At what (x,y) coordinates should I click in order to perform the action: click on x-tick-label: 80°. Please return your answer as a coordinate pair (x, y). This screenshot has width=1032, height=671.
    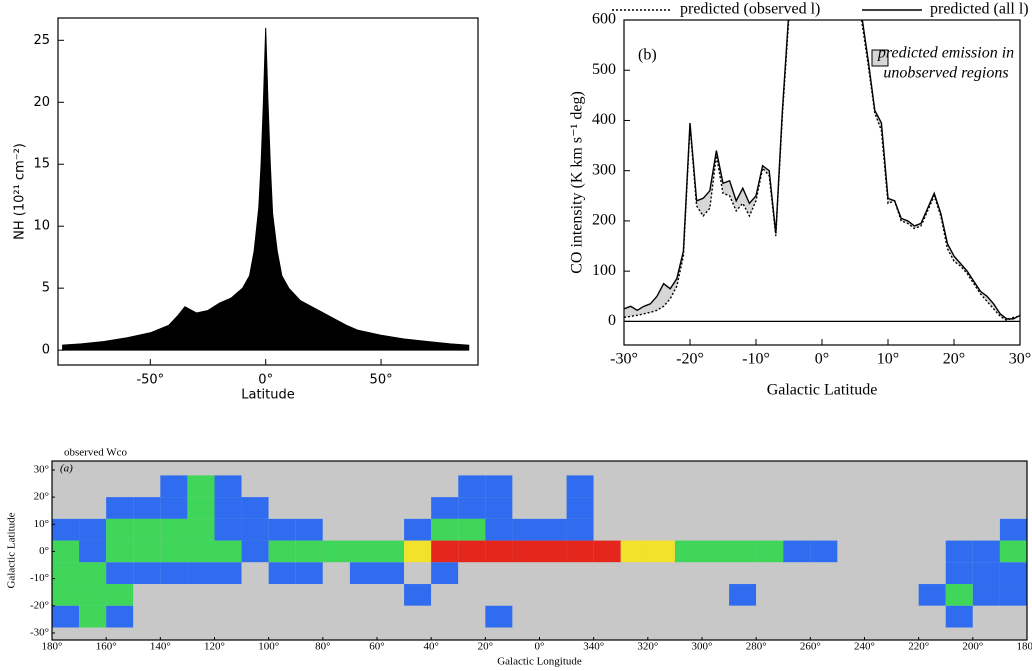
    Looking at the image, I should click on (322, 647).